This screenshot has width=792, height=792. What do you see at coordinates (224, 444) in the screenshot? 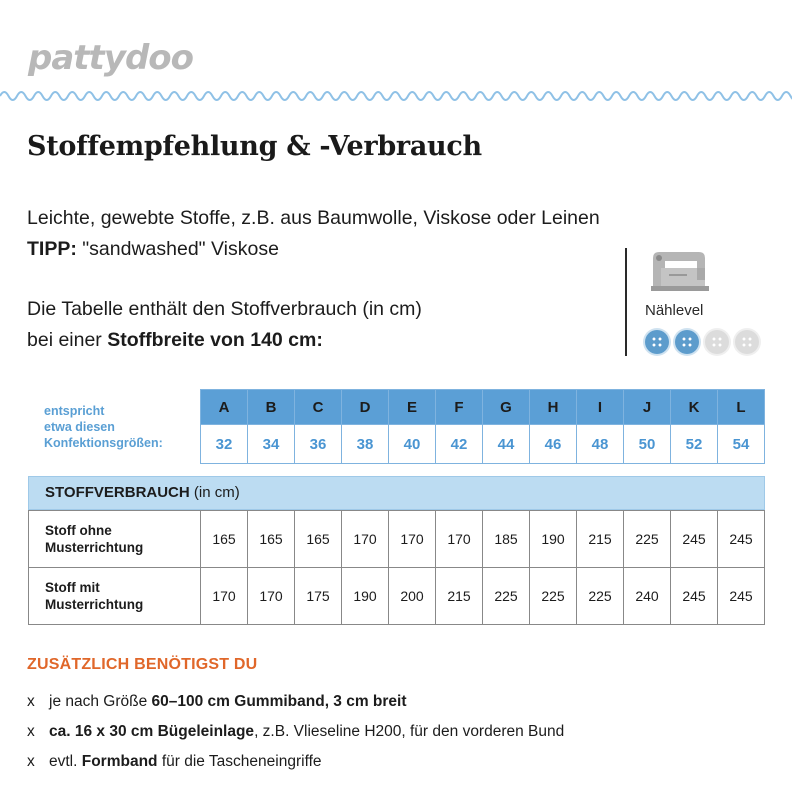
I see `size-number-cell: 32` at bounding box center [224, 444].